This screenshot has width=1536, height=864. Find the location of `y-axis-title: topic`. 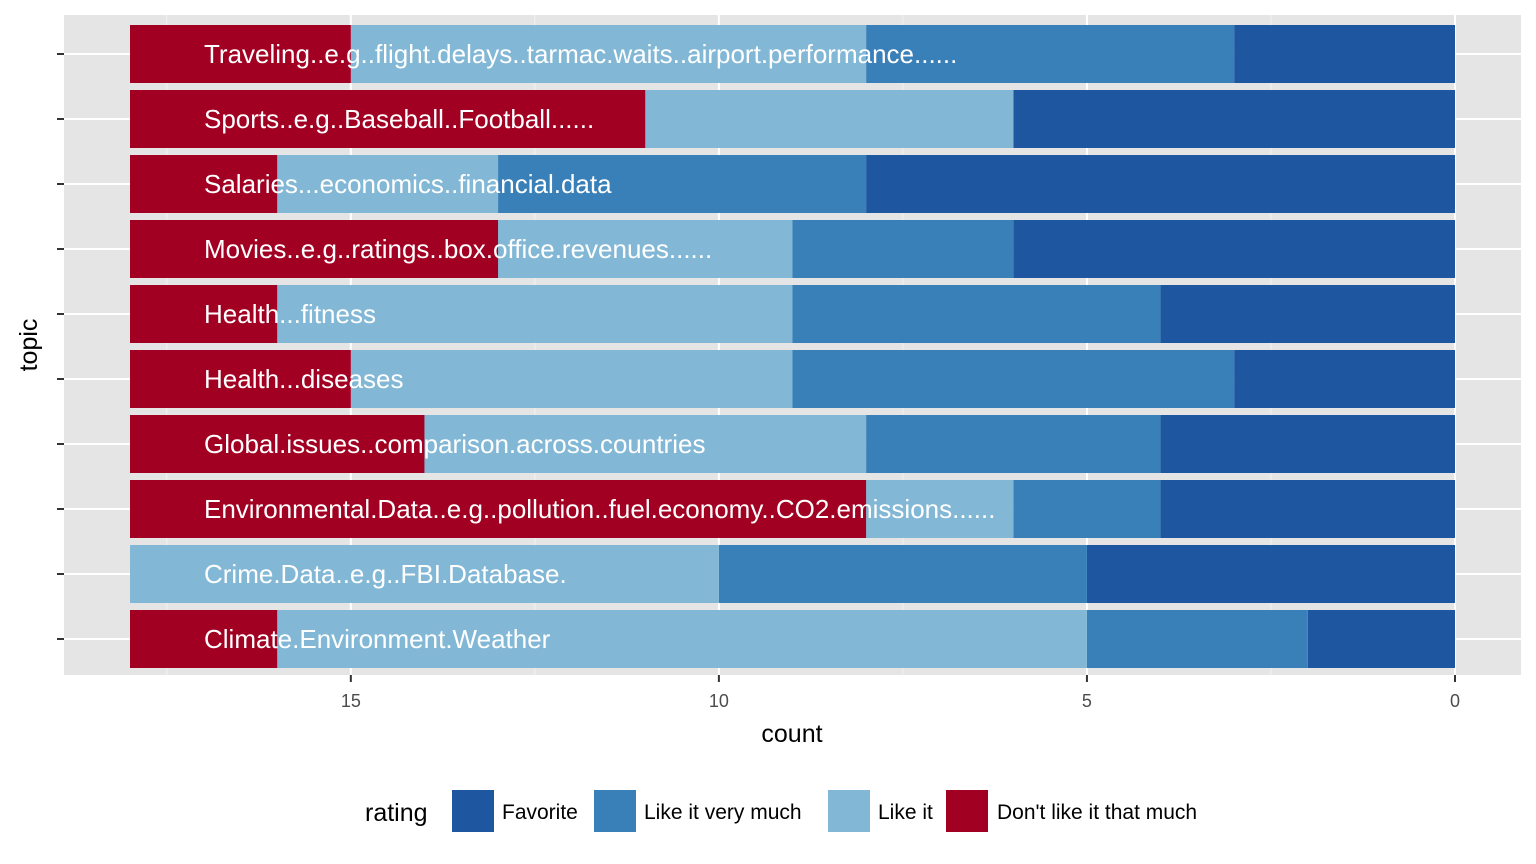

y-axis-title: topic is located at coordinates (29, 345).